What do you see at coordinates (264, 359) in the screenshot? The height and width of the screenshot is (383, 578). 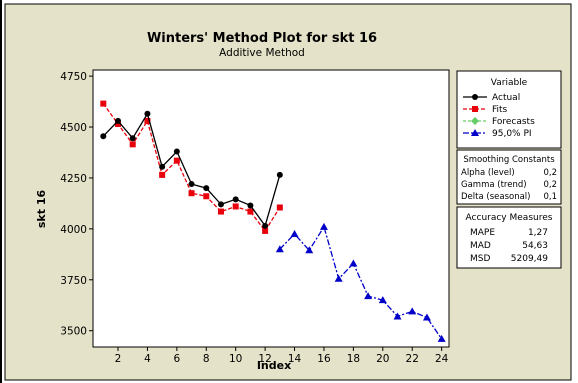 I see `x-tick-label: 12` at bounding box center [264, 359].